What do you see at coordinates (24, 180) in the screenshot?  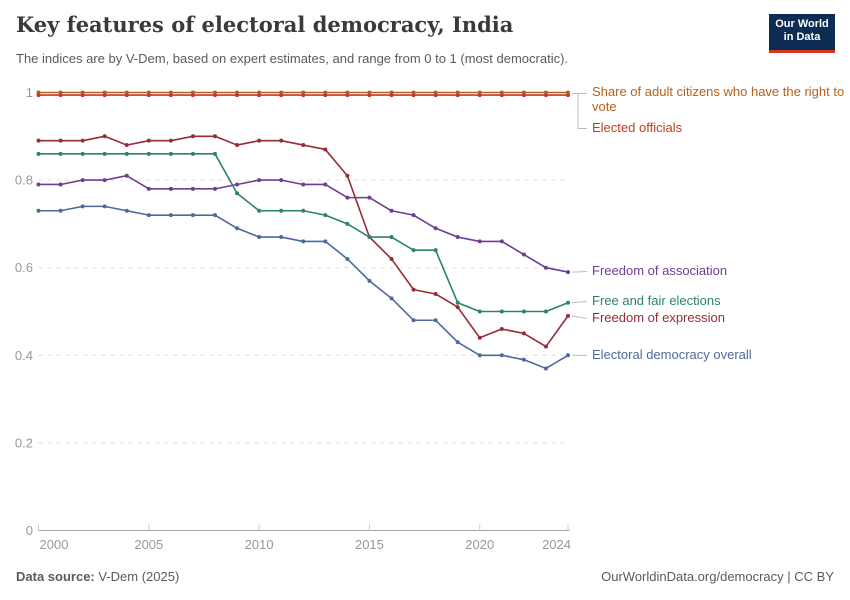 I see `y-axis-tick-label: 0.8` at bounding box center [24, 180].